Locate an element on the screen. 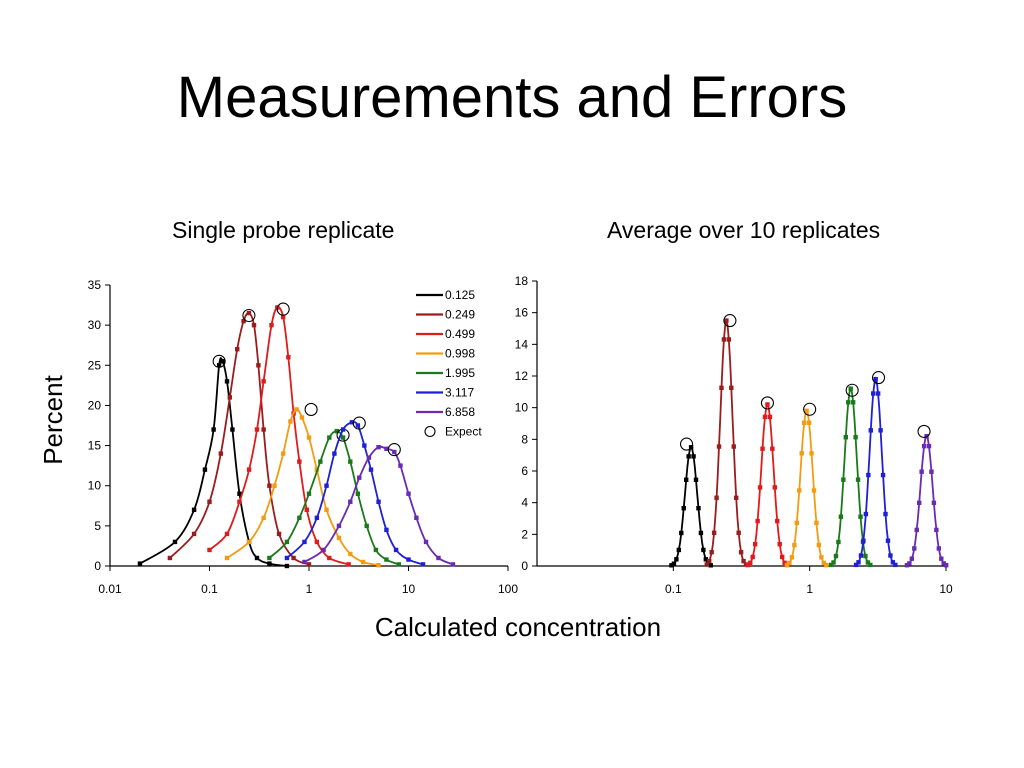 The width and height of the screenshot is (1024, 768). left-y-tick-label: 30 is located at coordinates (95, 325).